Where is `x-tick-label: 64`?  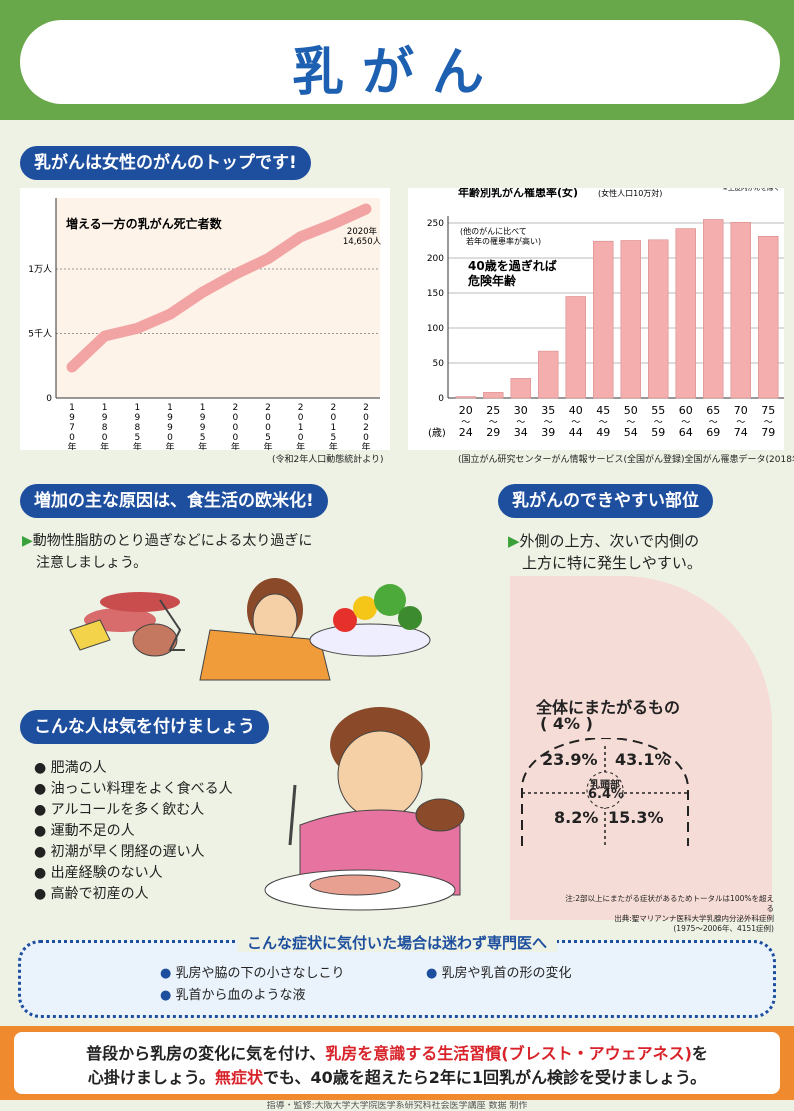 x-tick-label: 64 is located at coordinates (686, 432).